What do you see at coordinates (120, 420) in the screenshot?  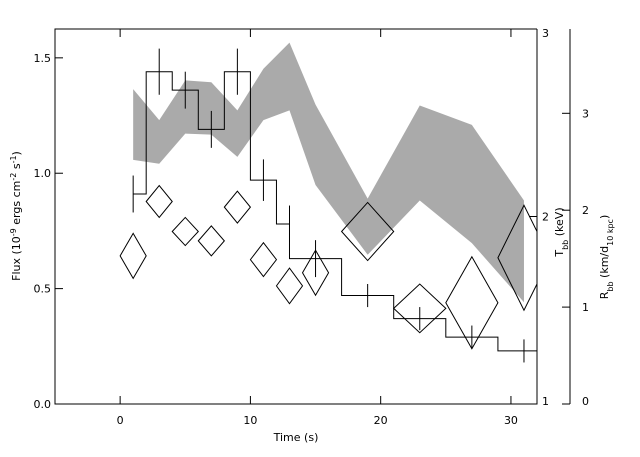 I see `x-tick-label: 0` at bounding box center [120, 420].